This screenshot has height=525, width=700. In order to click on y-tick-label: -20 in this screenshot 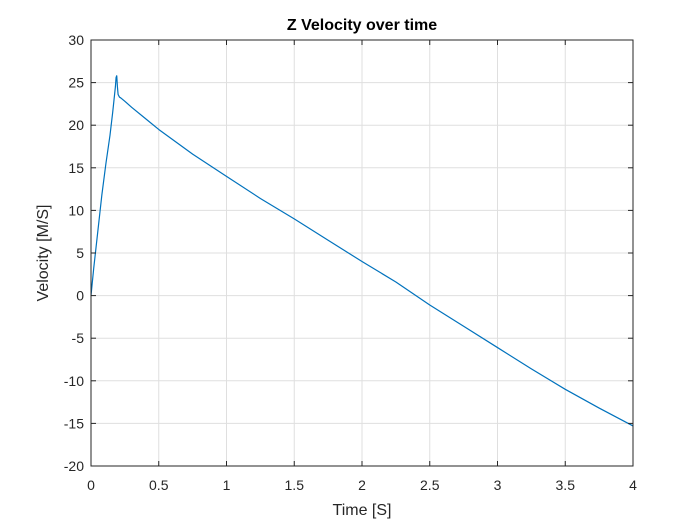, I will do `click(74, 466)`.